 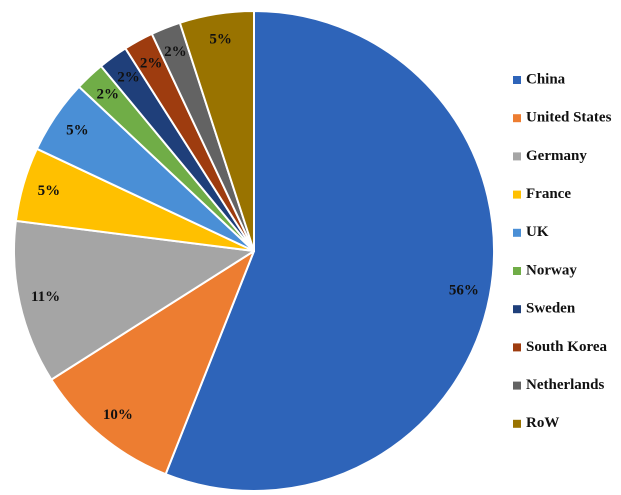 What do you see at coordinates (118, 415) in the screenshot?
I see `data-label: 10%` at bounding box center [118, 415].